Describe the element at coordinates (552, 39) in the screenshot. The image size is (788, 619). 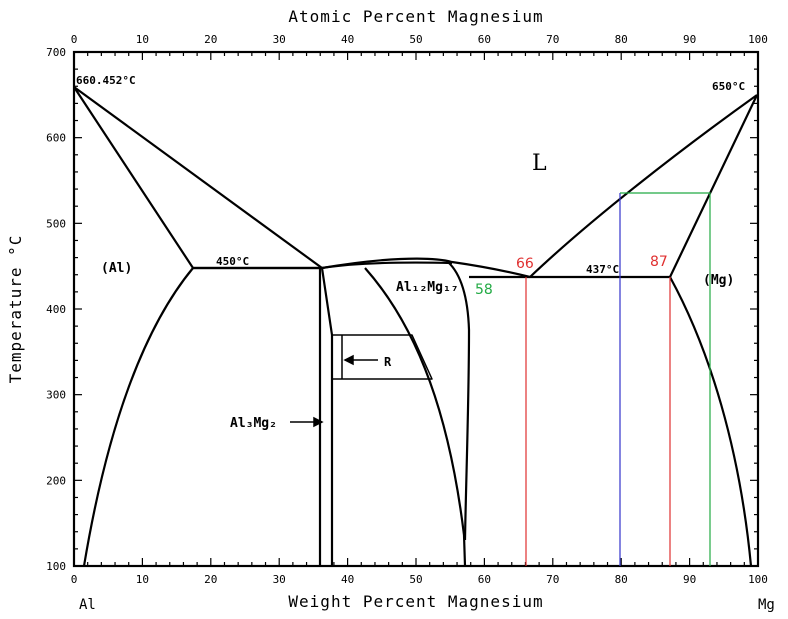
I see `top-tick-label: 70` at that location.